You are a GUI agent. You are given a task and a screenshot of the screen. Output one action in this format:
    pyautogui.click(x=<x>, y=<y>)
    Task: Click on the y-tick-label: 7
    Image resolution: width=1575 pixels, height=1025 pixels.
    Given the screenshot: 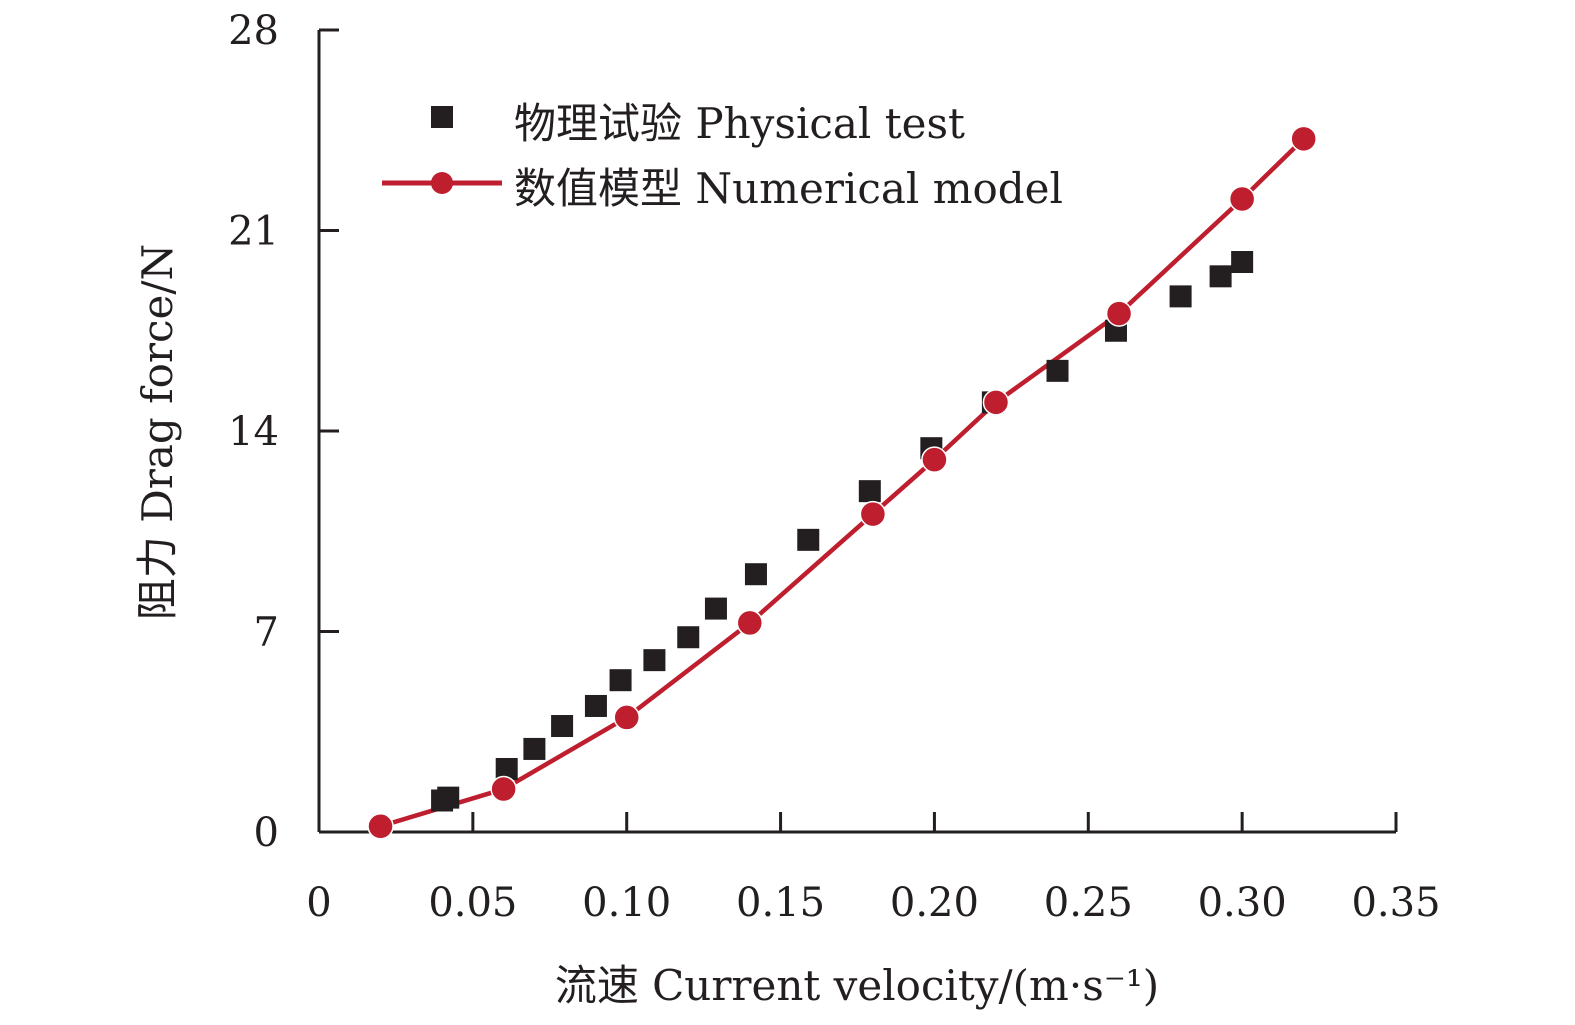 What is the action you would take?
    pyautogui.click(x=266, y=633)
    